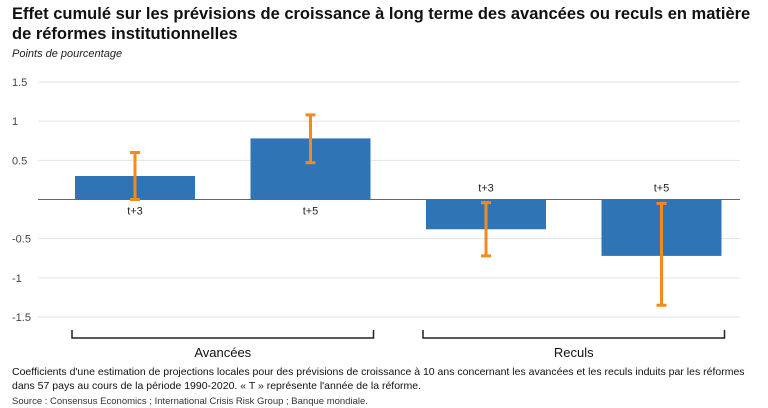  What do you see at coordinates (222, 352) in the screenshot?
I see `group-label: Avancées` at bounding box center [222, 352].